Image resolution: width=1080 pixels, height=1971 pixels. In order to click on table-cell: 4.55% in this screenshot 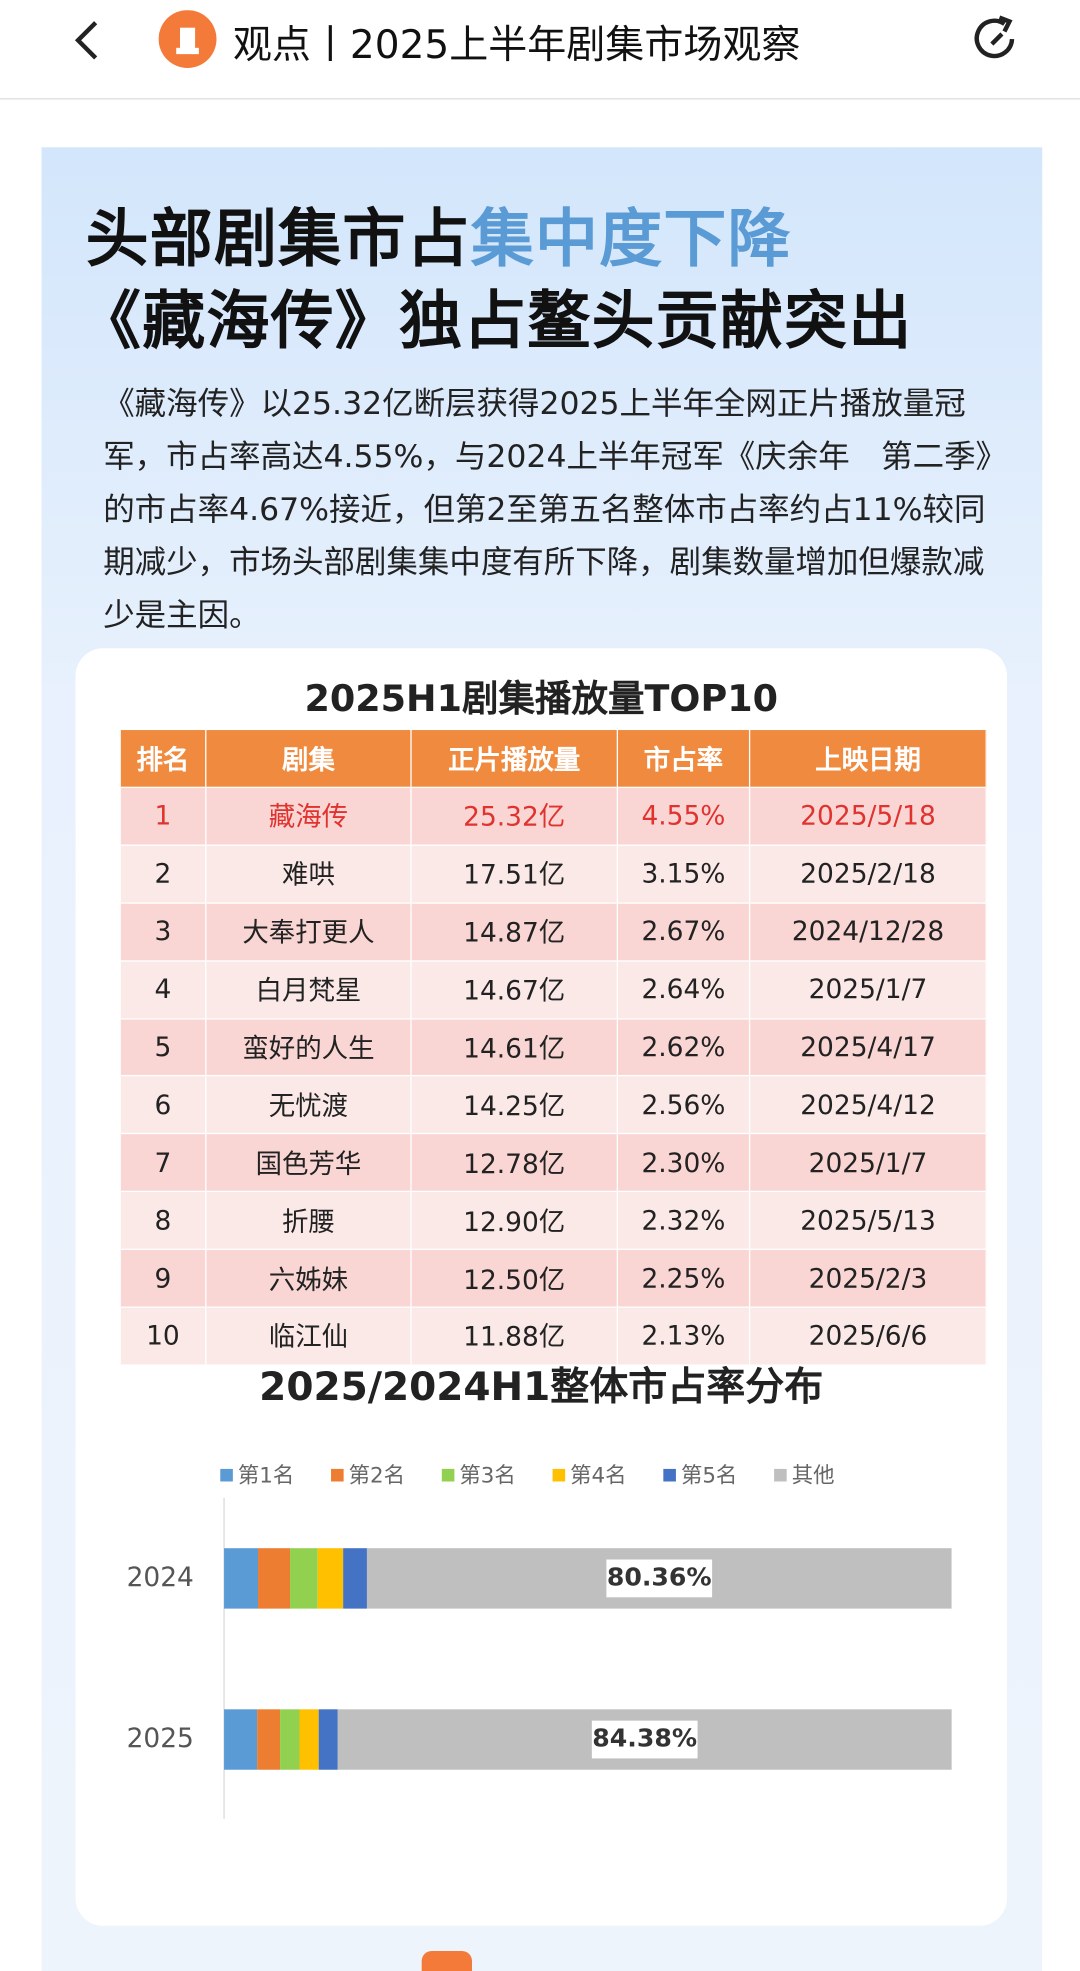, I will do `click(684, 816)`.